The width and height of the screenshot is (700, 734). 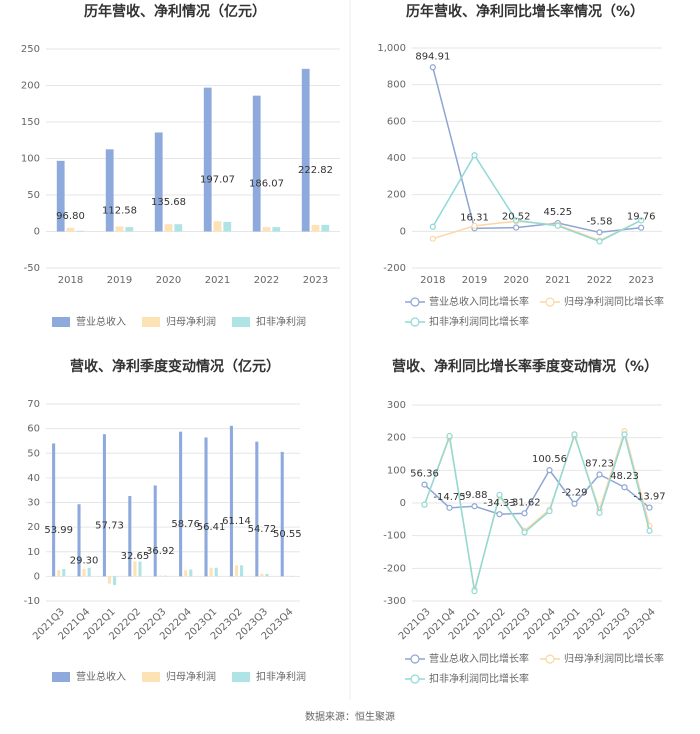 I want to click on legend-label: 归母净利润, so click(x=191, y=676).